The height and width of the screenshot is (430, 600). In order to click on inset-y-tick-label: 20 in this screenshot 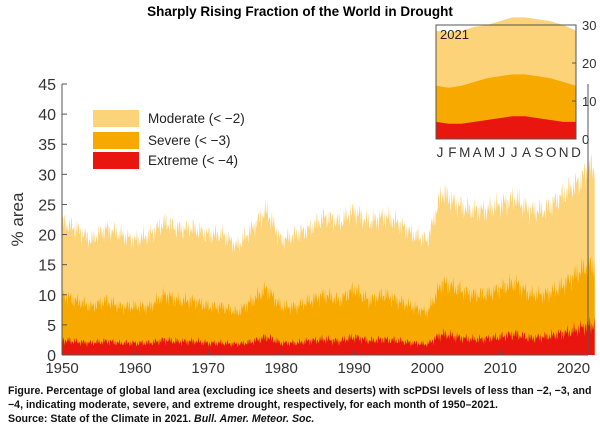, I will do `click(589, 63)`.